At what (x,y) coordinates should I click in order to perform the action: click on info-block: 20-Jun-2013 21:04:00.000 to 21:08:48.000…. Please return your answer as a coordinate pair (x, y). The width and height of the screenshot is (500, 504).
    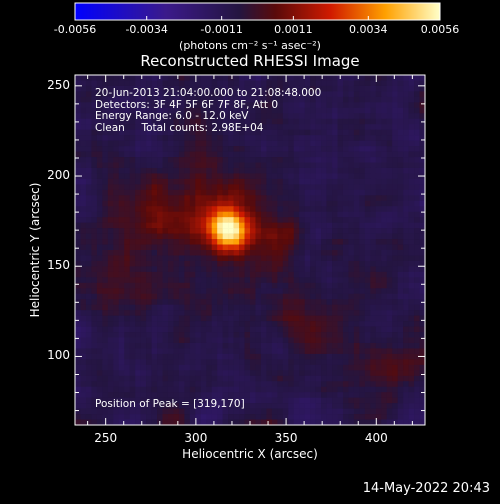
    Looking at the image, I should click on (208, 110).